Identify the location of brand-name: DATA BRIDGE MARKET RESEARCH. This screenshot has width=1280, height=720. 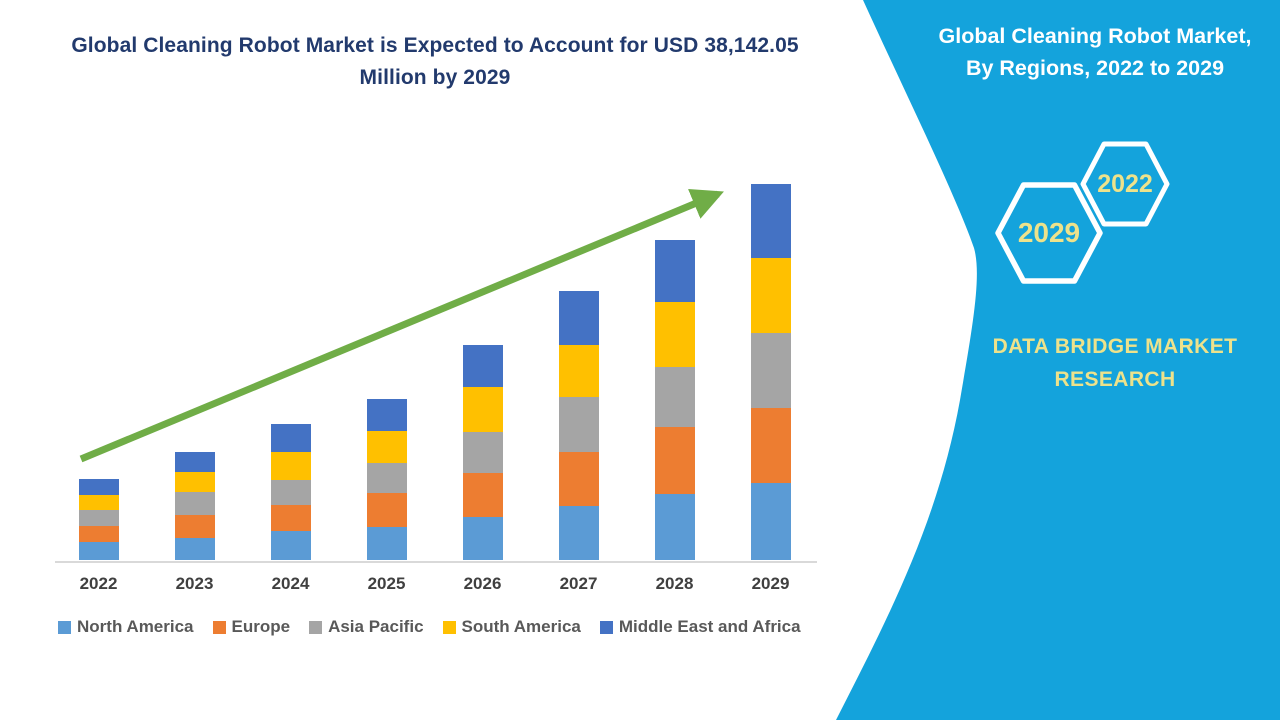
(1115, 363).